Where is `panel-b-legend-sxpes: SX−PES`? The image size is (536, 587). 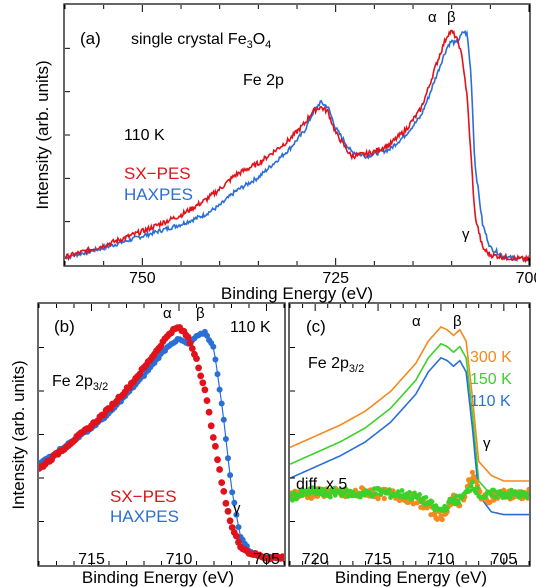
panel-b-legend-sxpes: SX−PES is located at coordinates (143, 496).